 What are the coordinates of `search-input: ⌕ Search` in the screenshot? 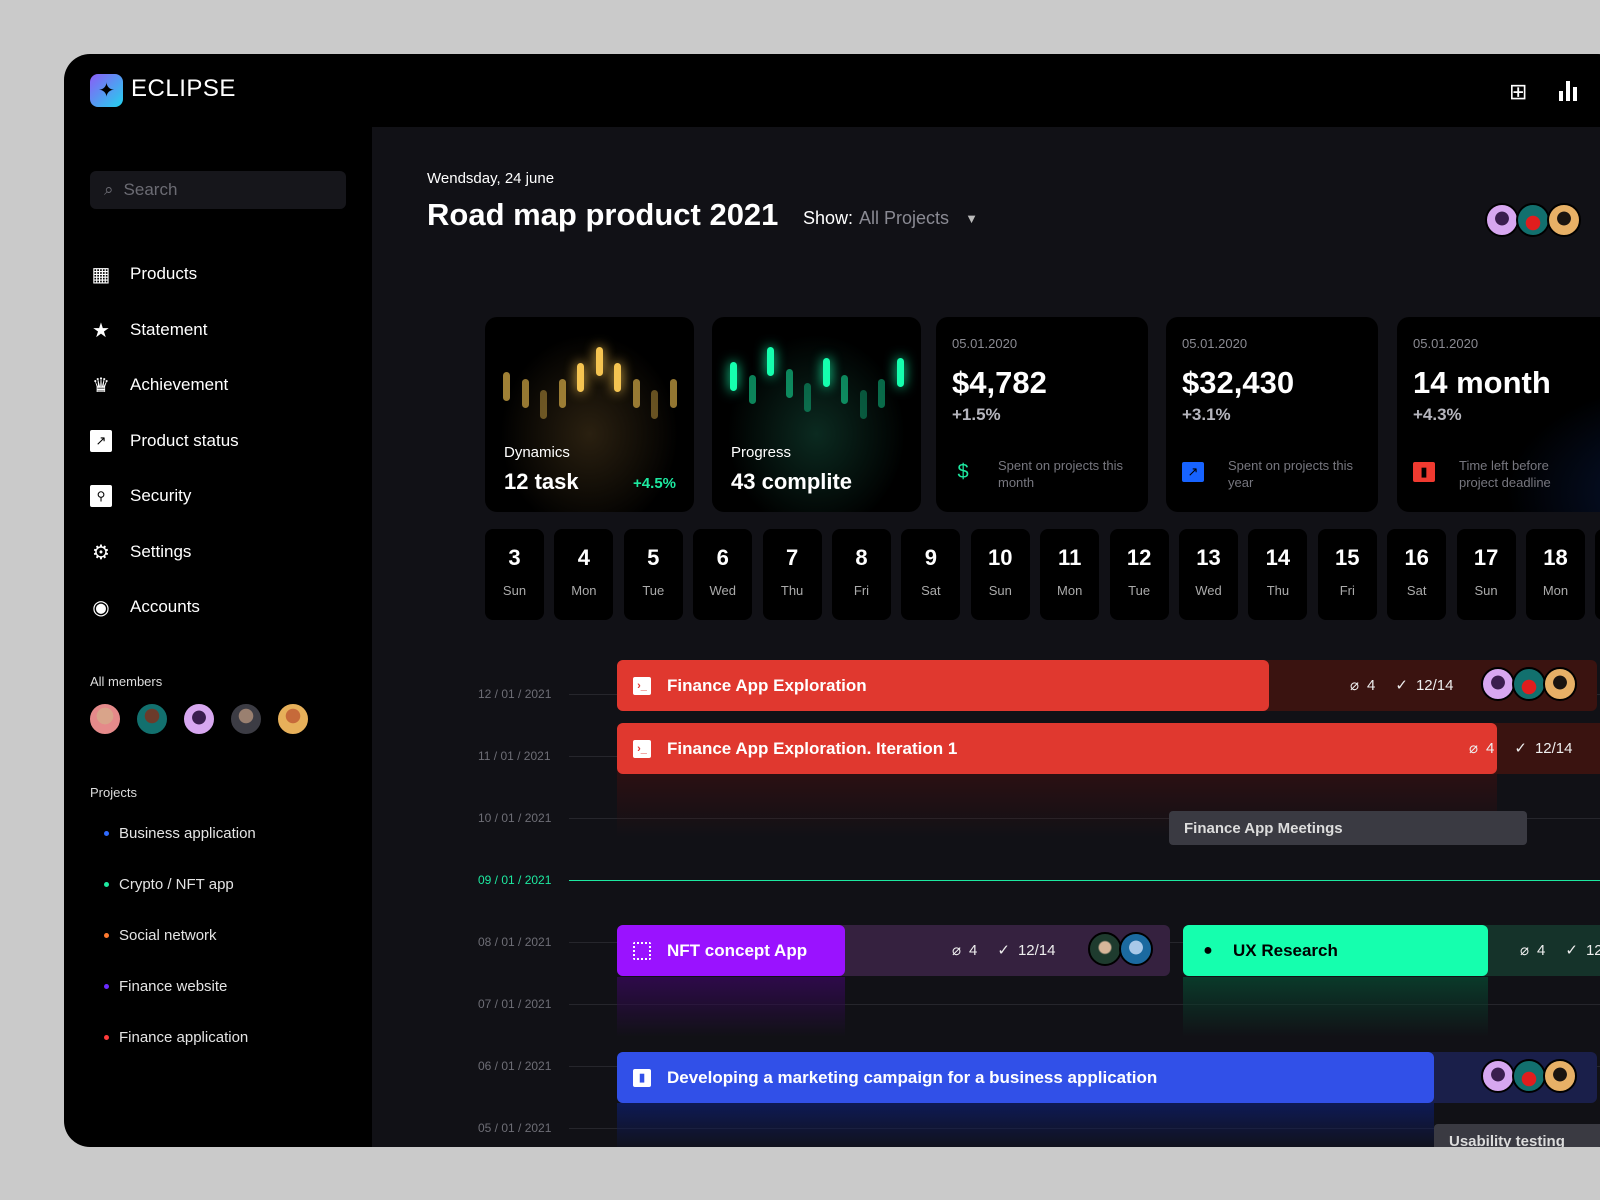 It's located at (218, 190).